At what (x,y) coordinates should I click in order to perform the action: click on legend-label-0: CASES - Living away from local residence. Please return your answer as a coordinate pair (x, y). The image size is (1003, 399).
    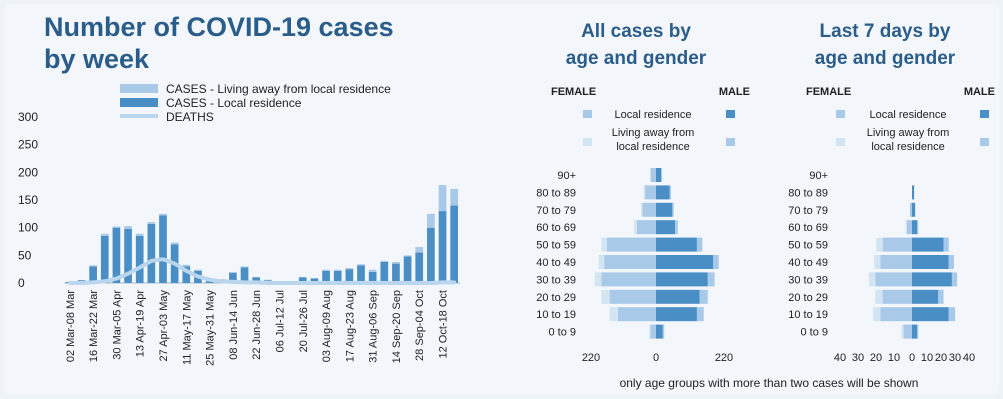
    Looking at the image, I should click on (278, 89).